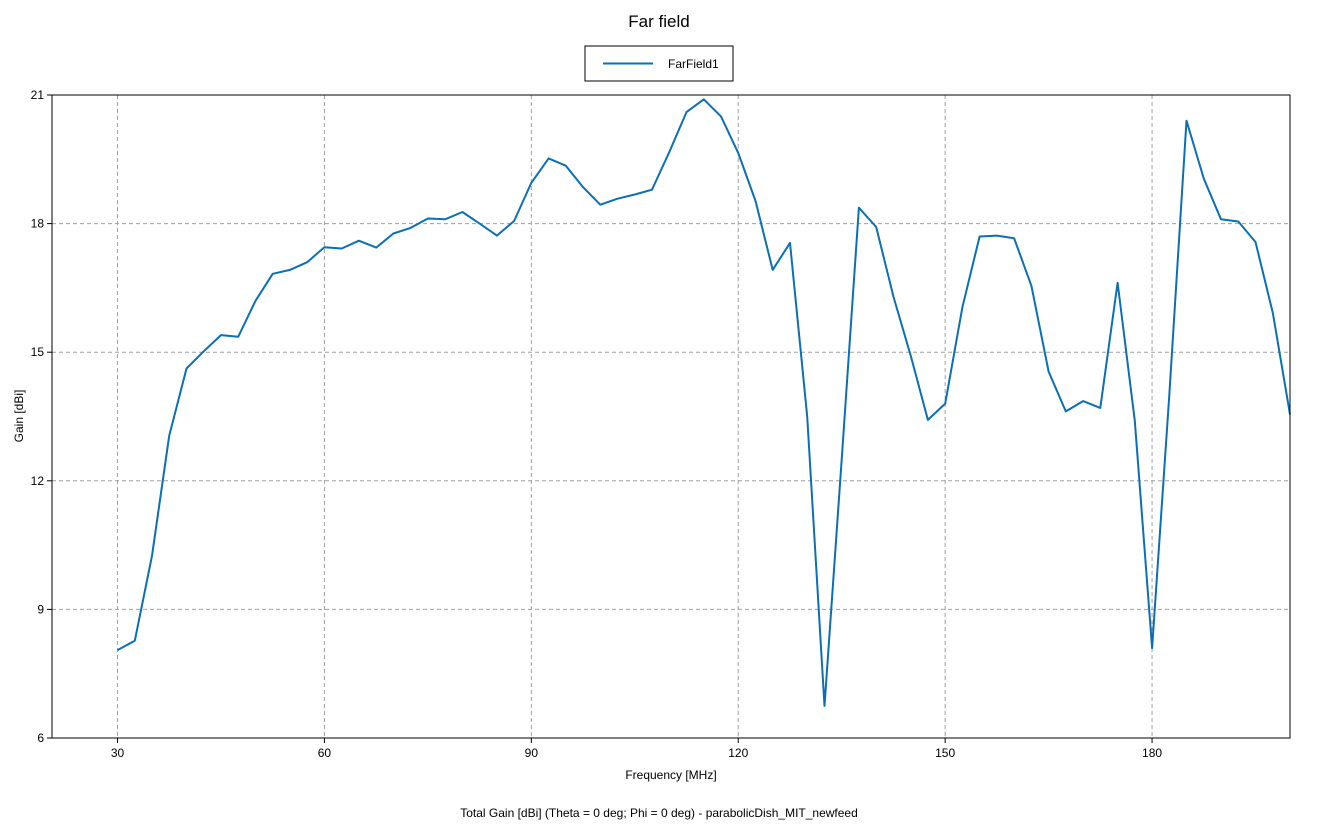 The width and height of the screenshot is (1321, 832). What do you see at coordinates (19, 416) in the screenshot?
I see `y-axis-label: Gain [dBi]` at bounding box center [19, 416].